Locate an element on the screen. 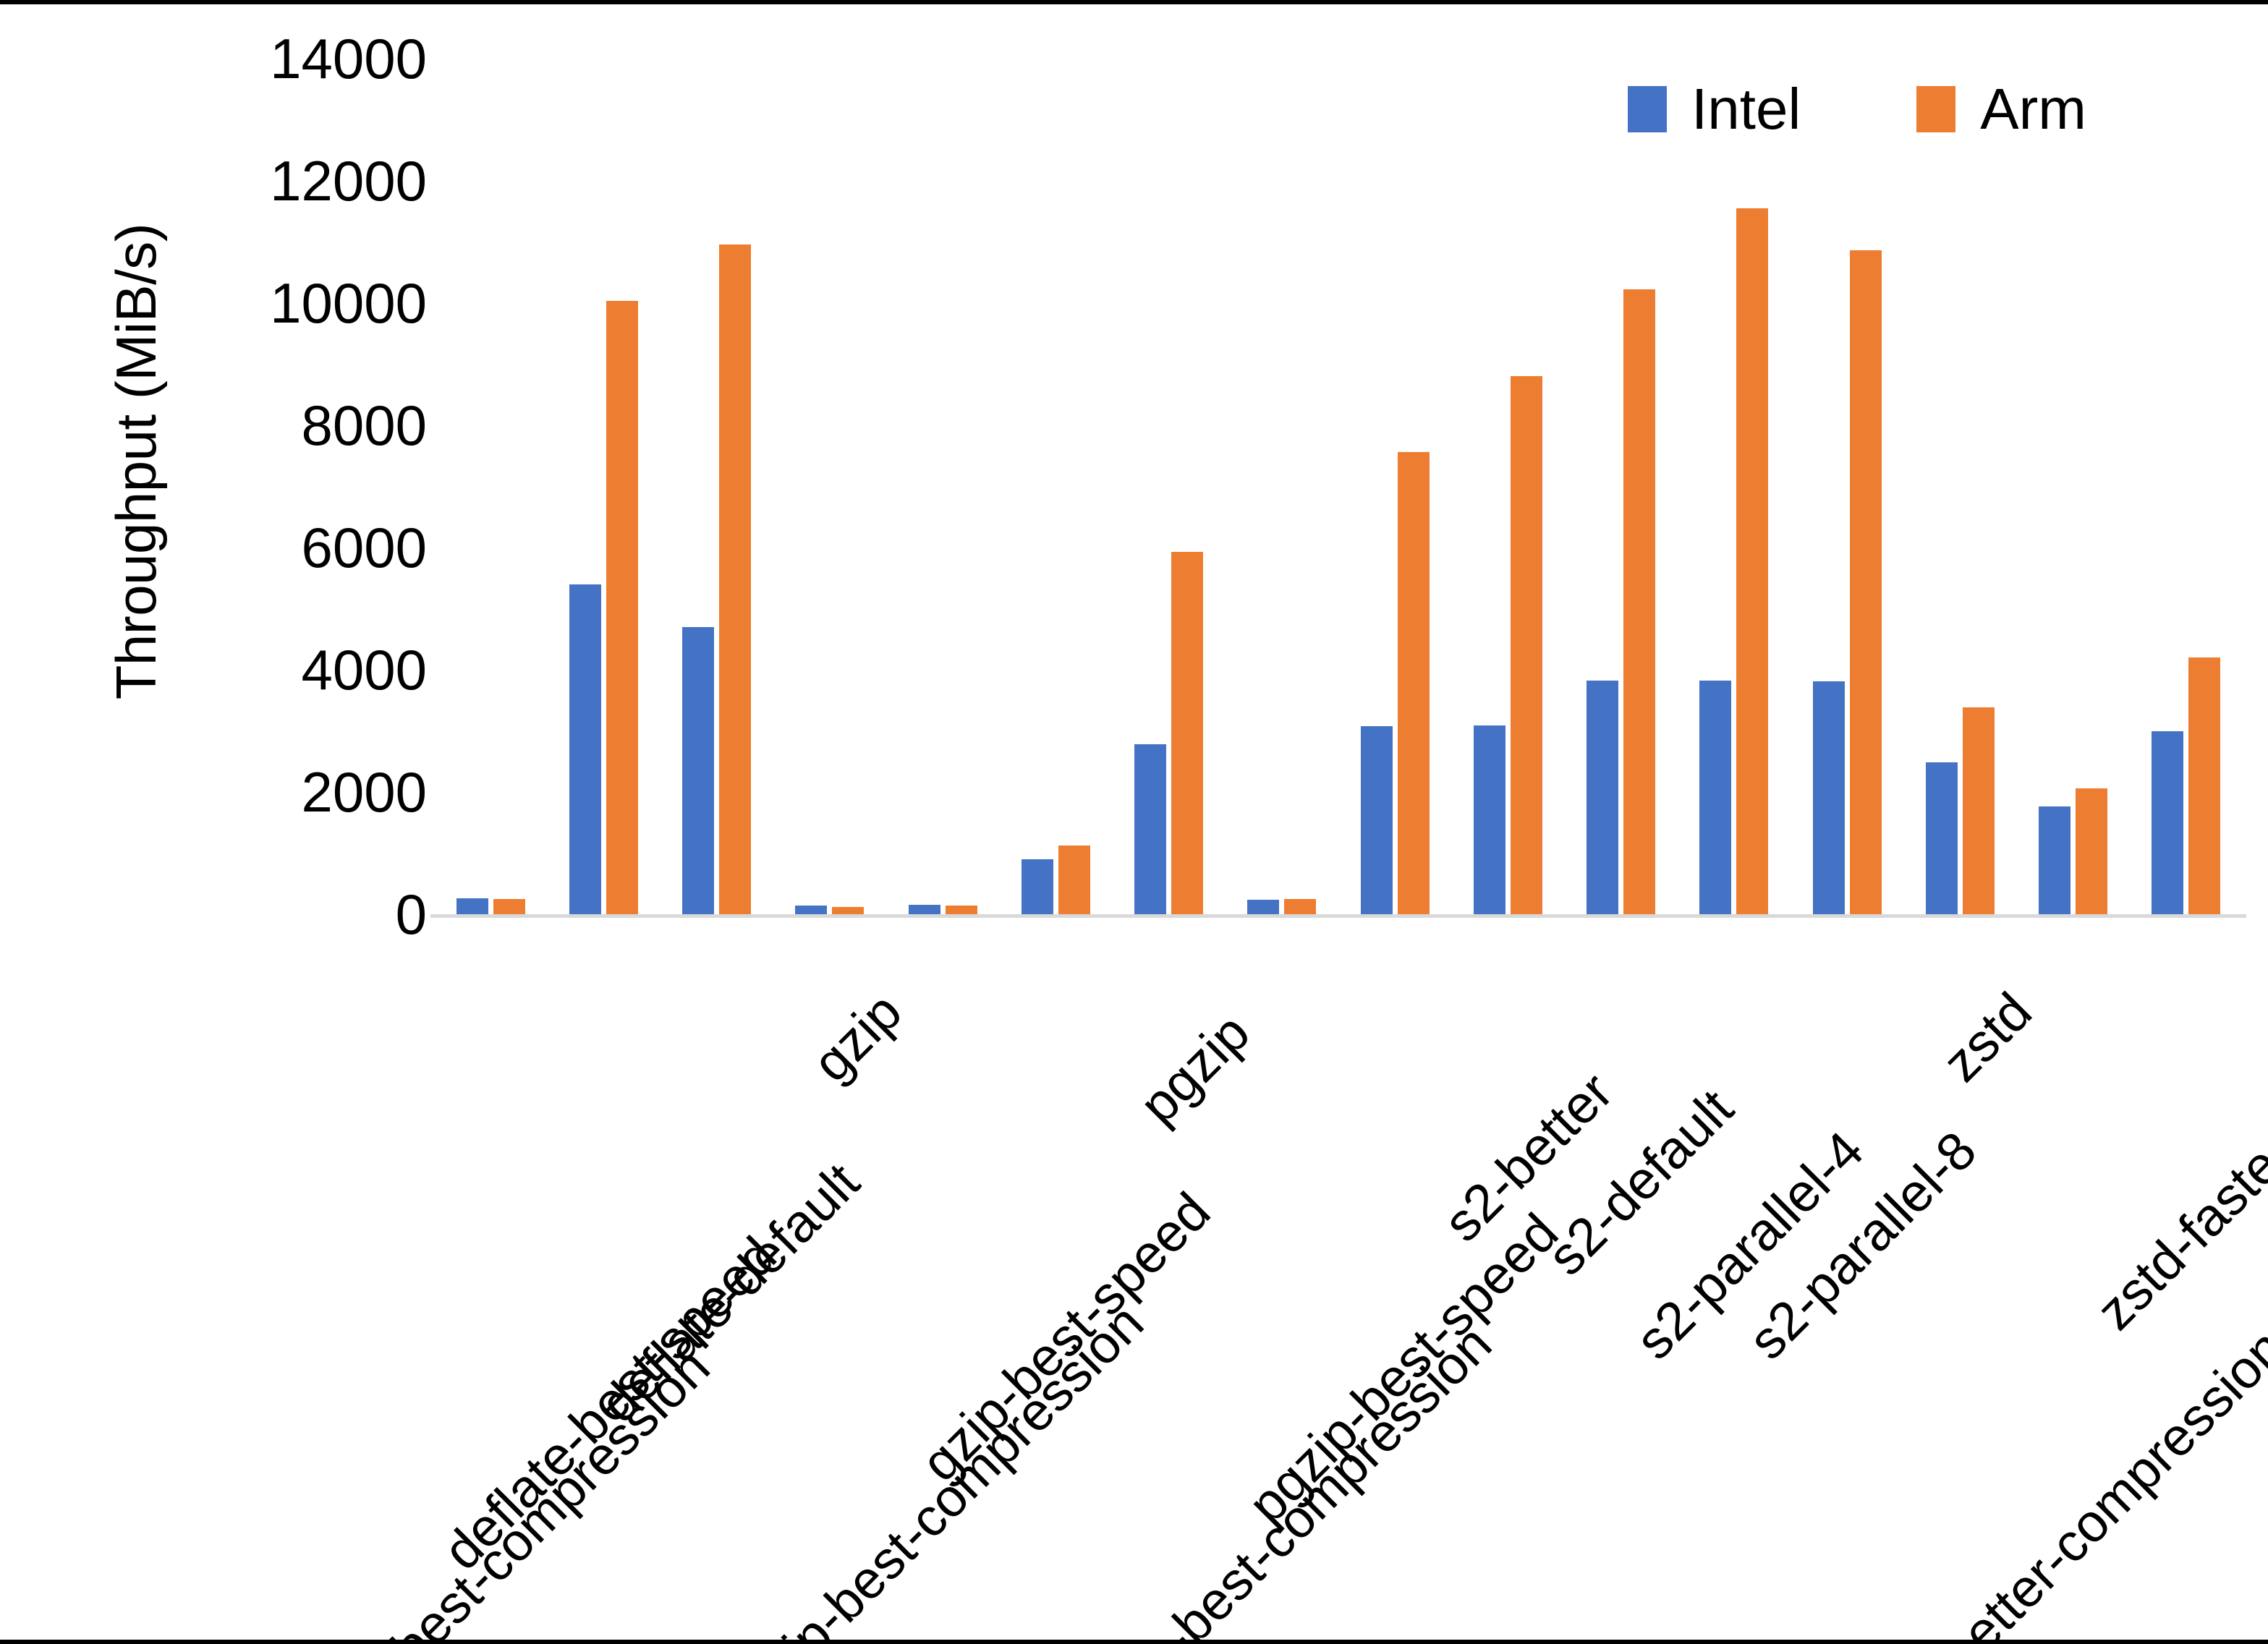 This screenshot has width=2268, height=1644. x-axis-line is located at coordinates (1338, 916).